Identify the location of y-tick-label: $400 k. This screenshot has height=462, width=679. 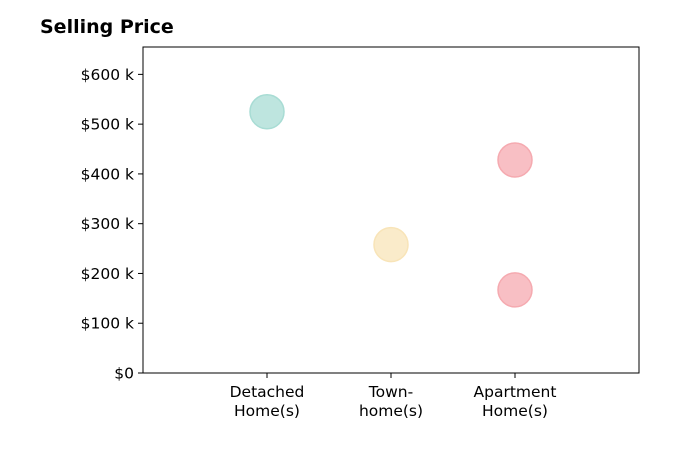
(107, 174).